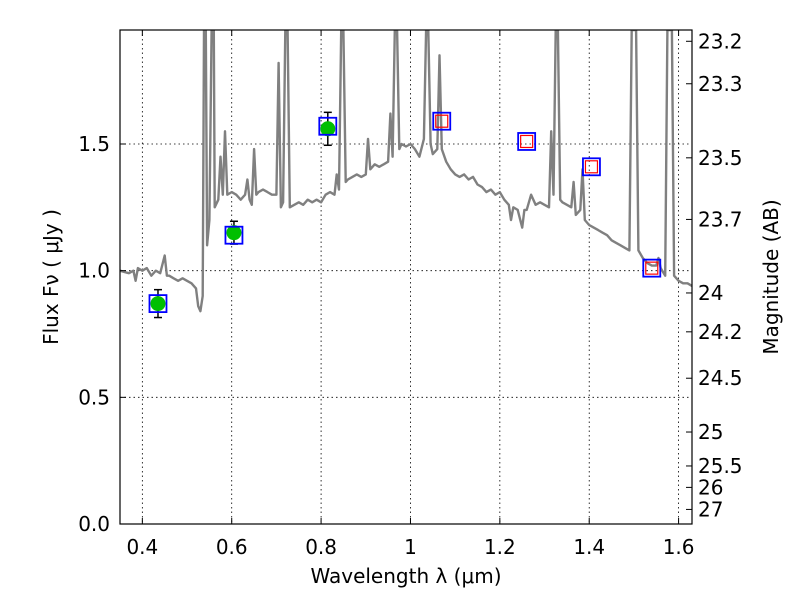 This screenshot has width=800, height=600. Describe the element at coordinates (710, 509) in the screenshot. I see `mag-tick-label: 27` at that location.